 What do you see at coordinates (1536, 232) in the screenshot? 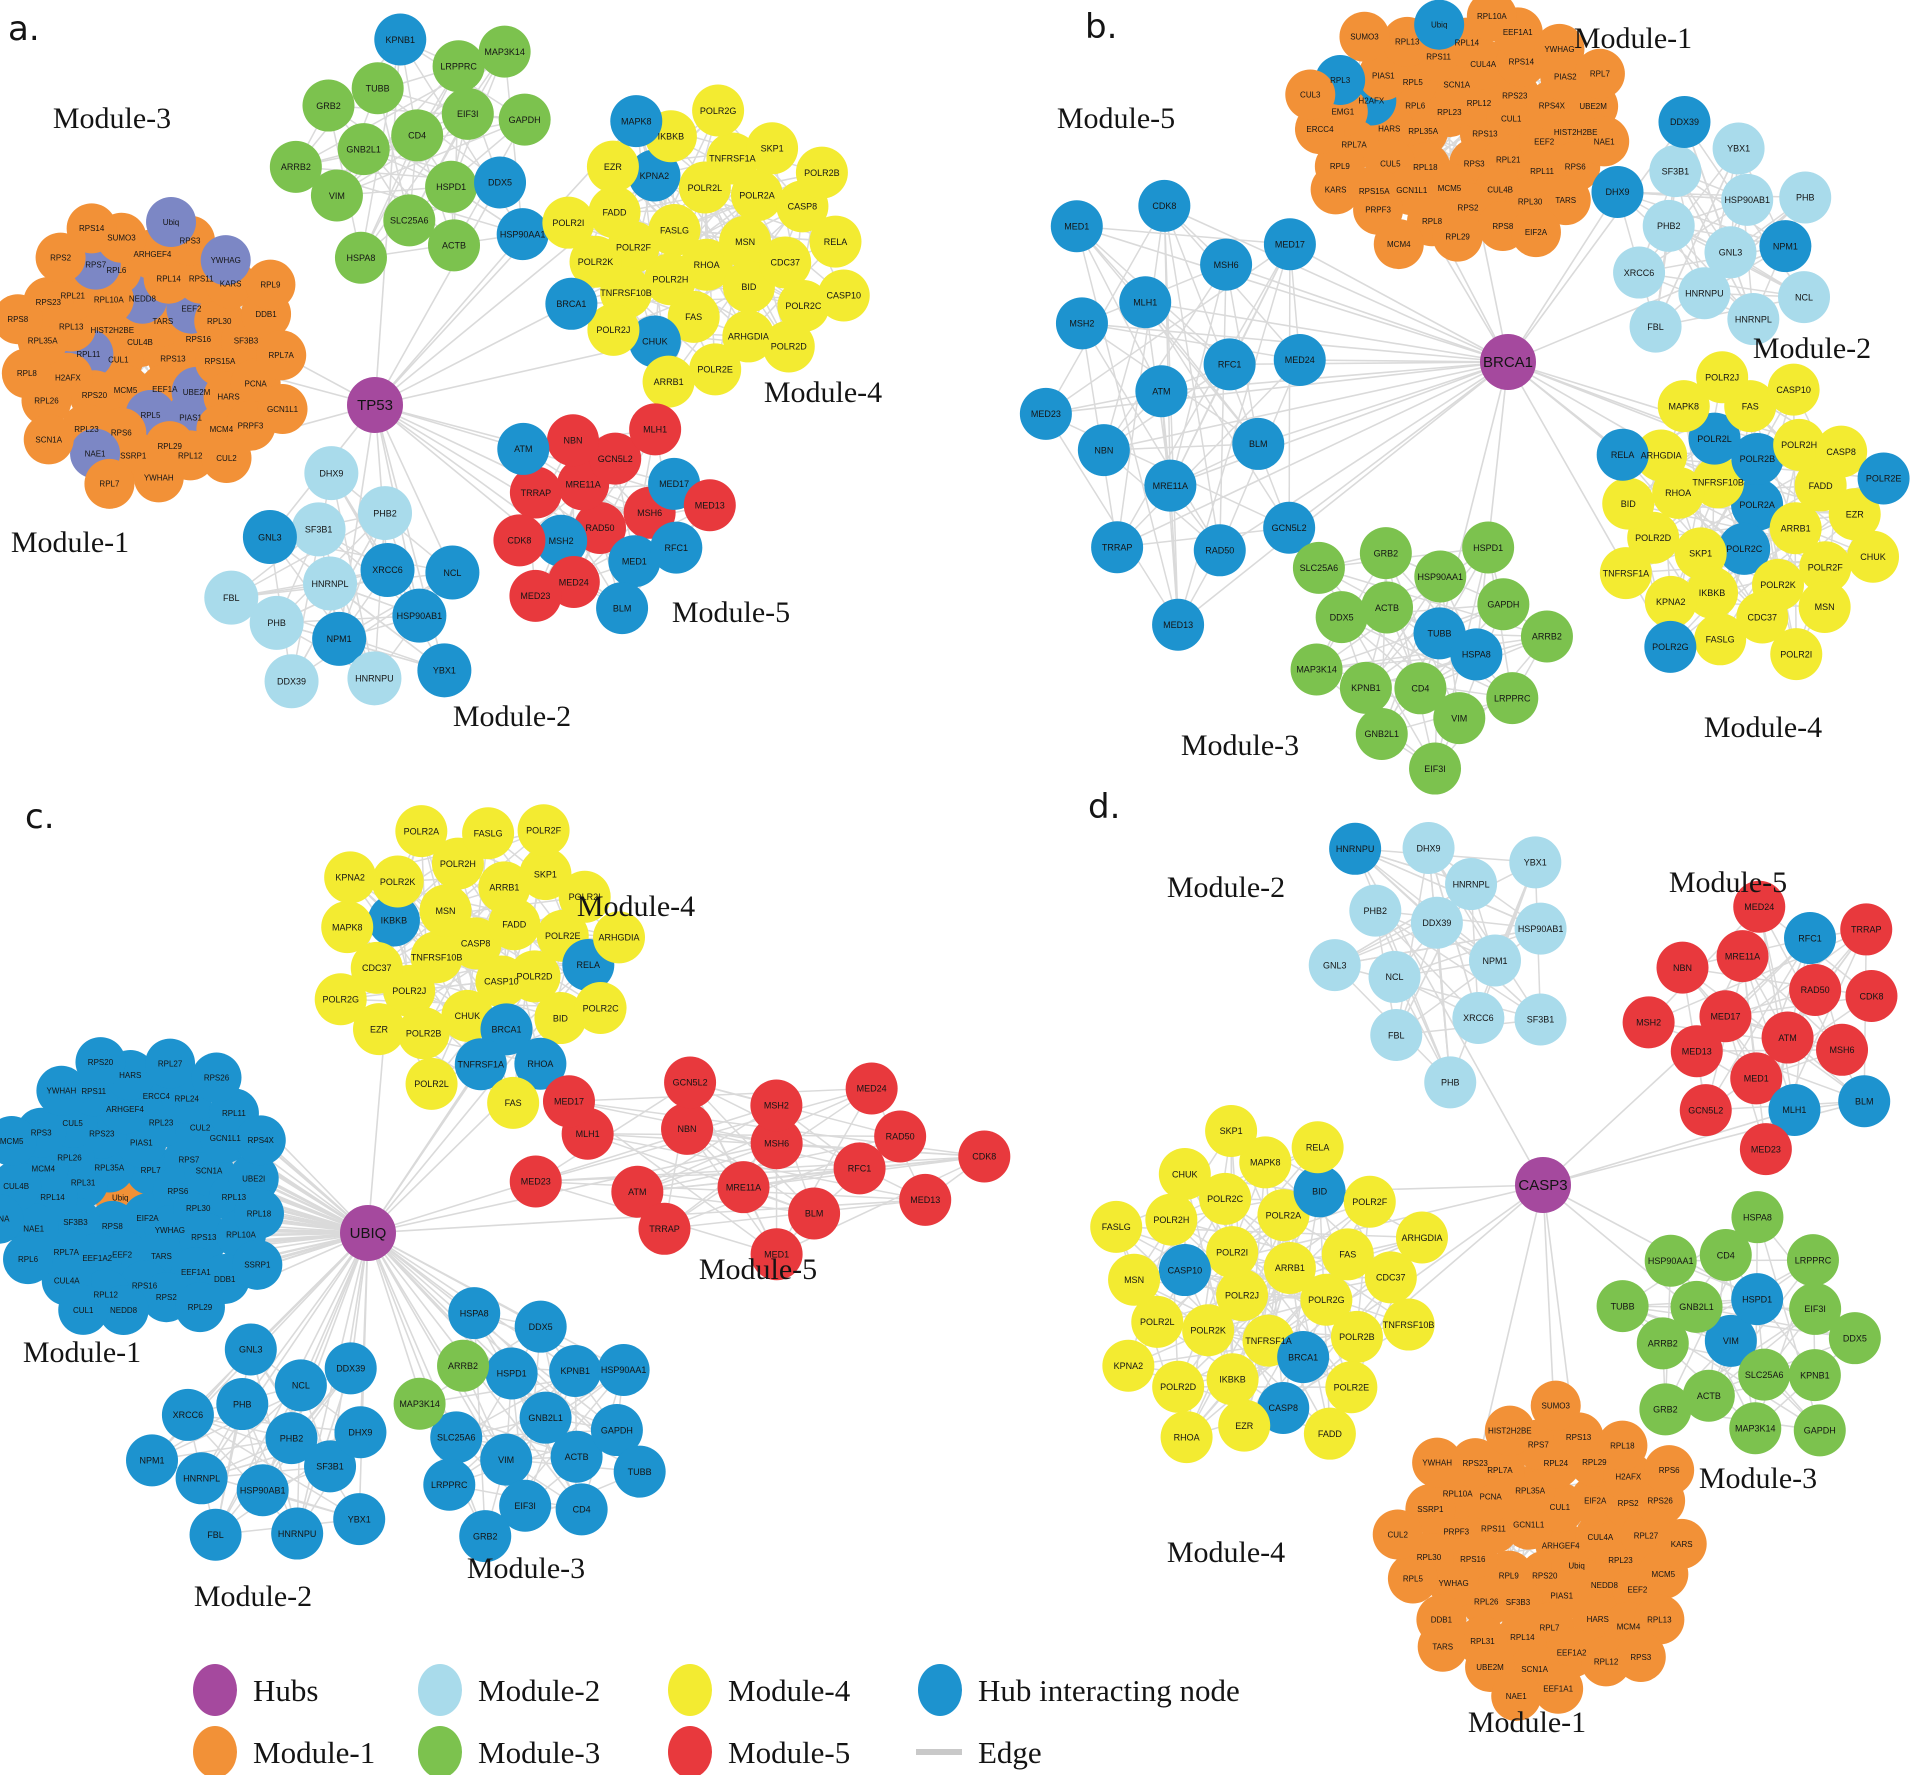
I see `node-label: EIF2A` at bounding box center [1536, 232].